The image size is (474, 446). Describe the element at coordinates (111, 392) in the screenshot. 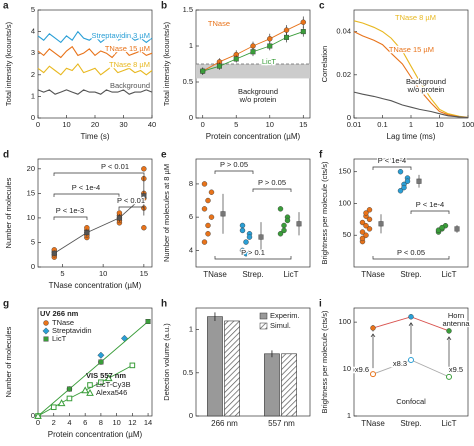

I see `legend-label: Alexa546` at that location.